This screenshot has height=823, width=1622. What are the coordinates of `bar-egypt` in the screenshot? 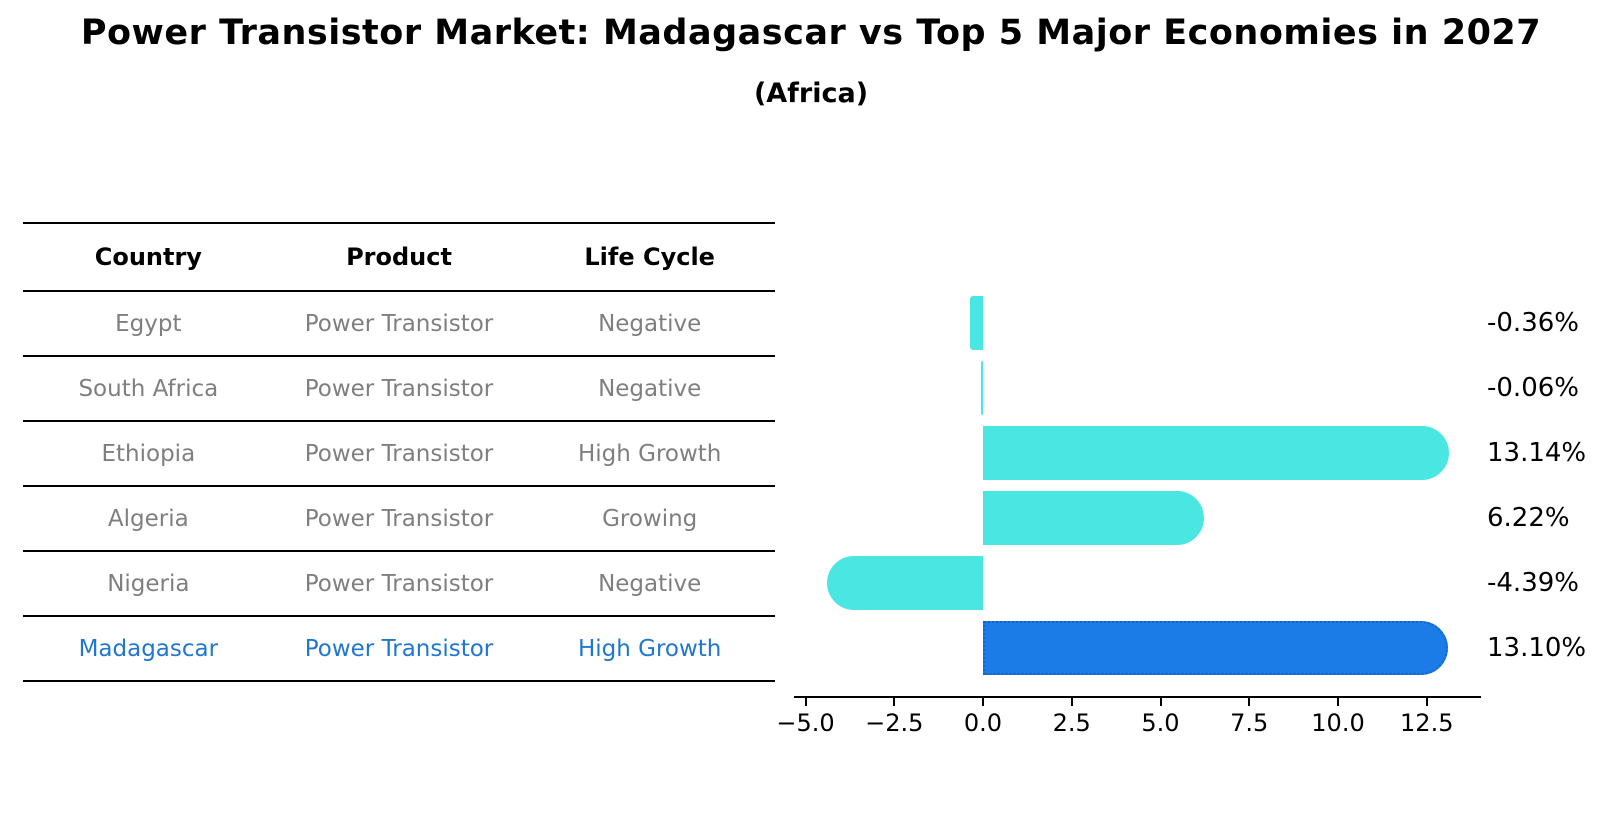 It's located at (976, 323).